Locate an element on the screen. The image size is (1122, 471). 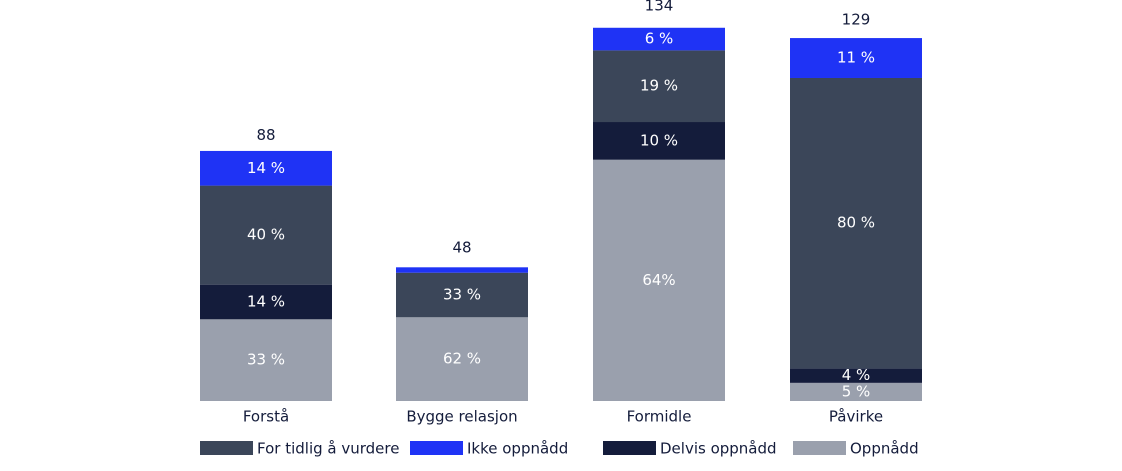
legend-label: Delvis oppnådd is located at coordinates (718, 449).